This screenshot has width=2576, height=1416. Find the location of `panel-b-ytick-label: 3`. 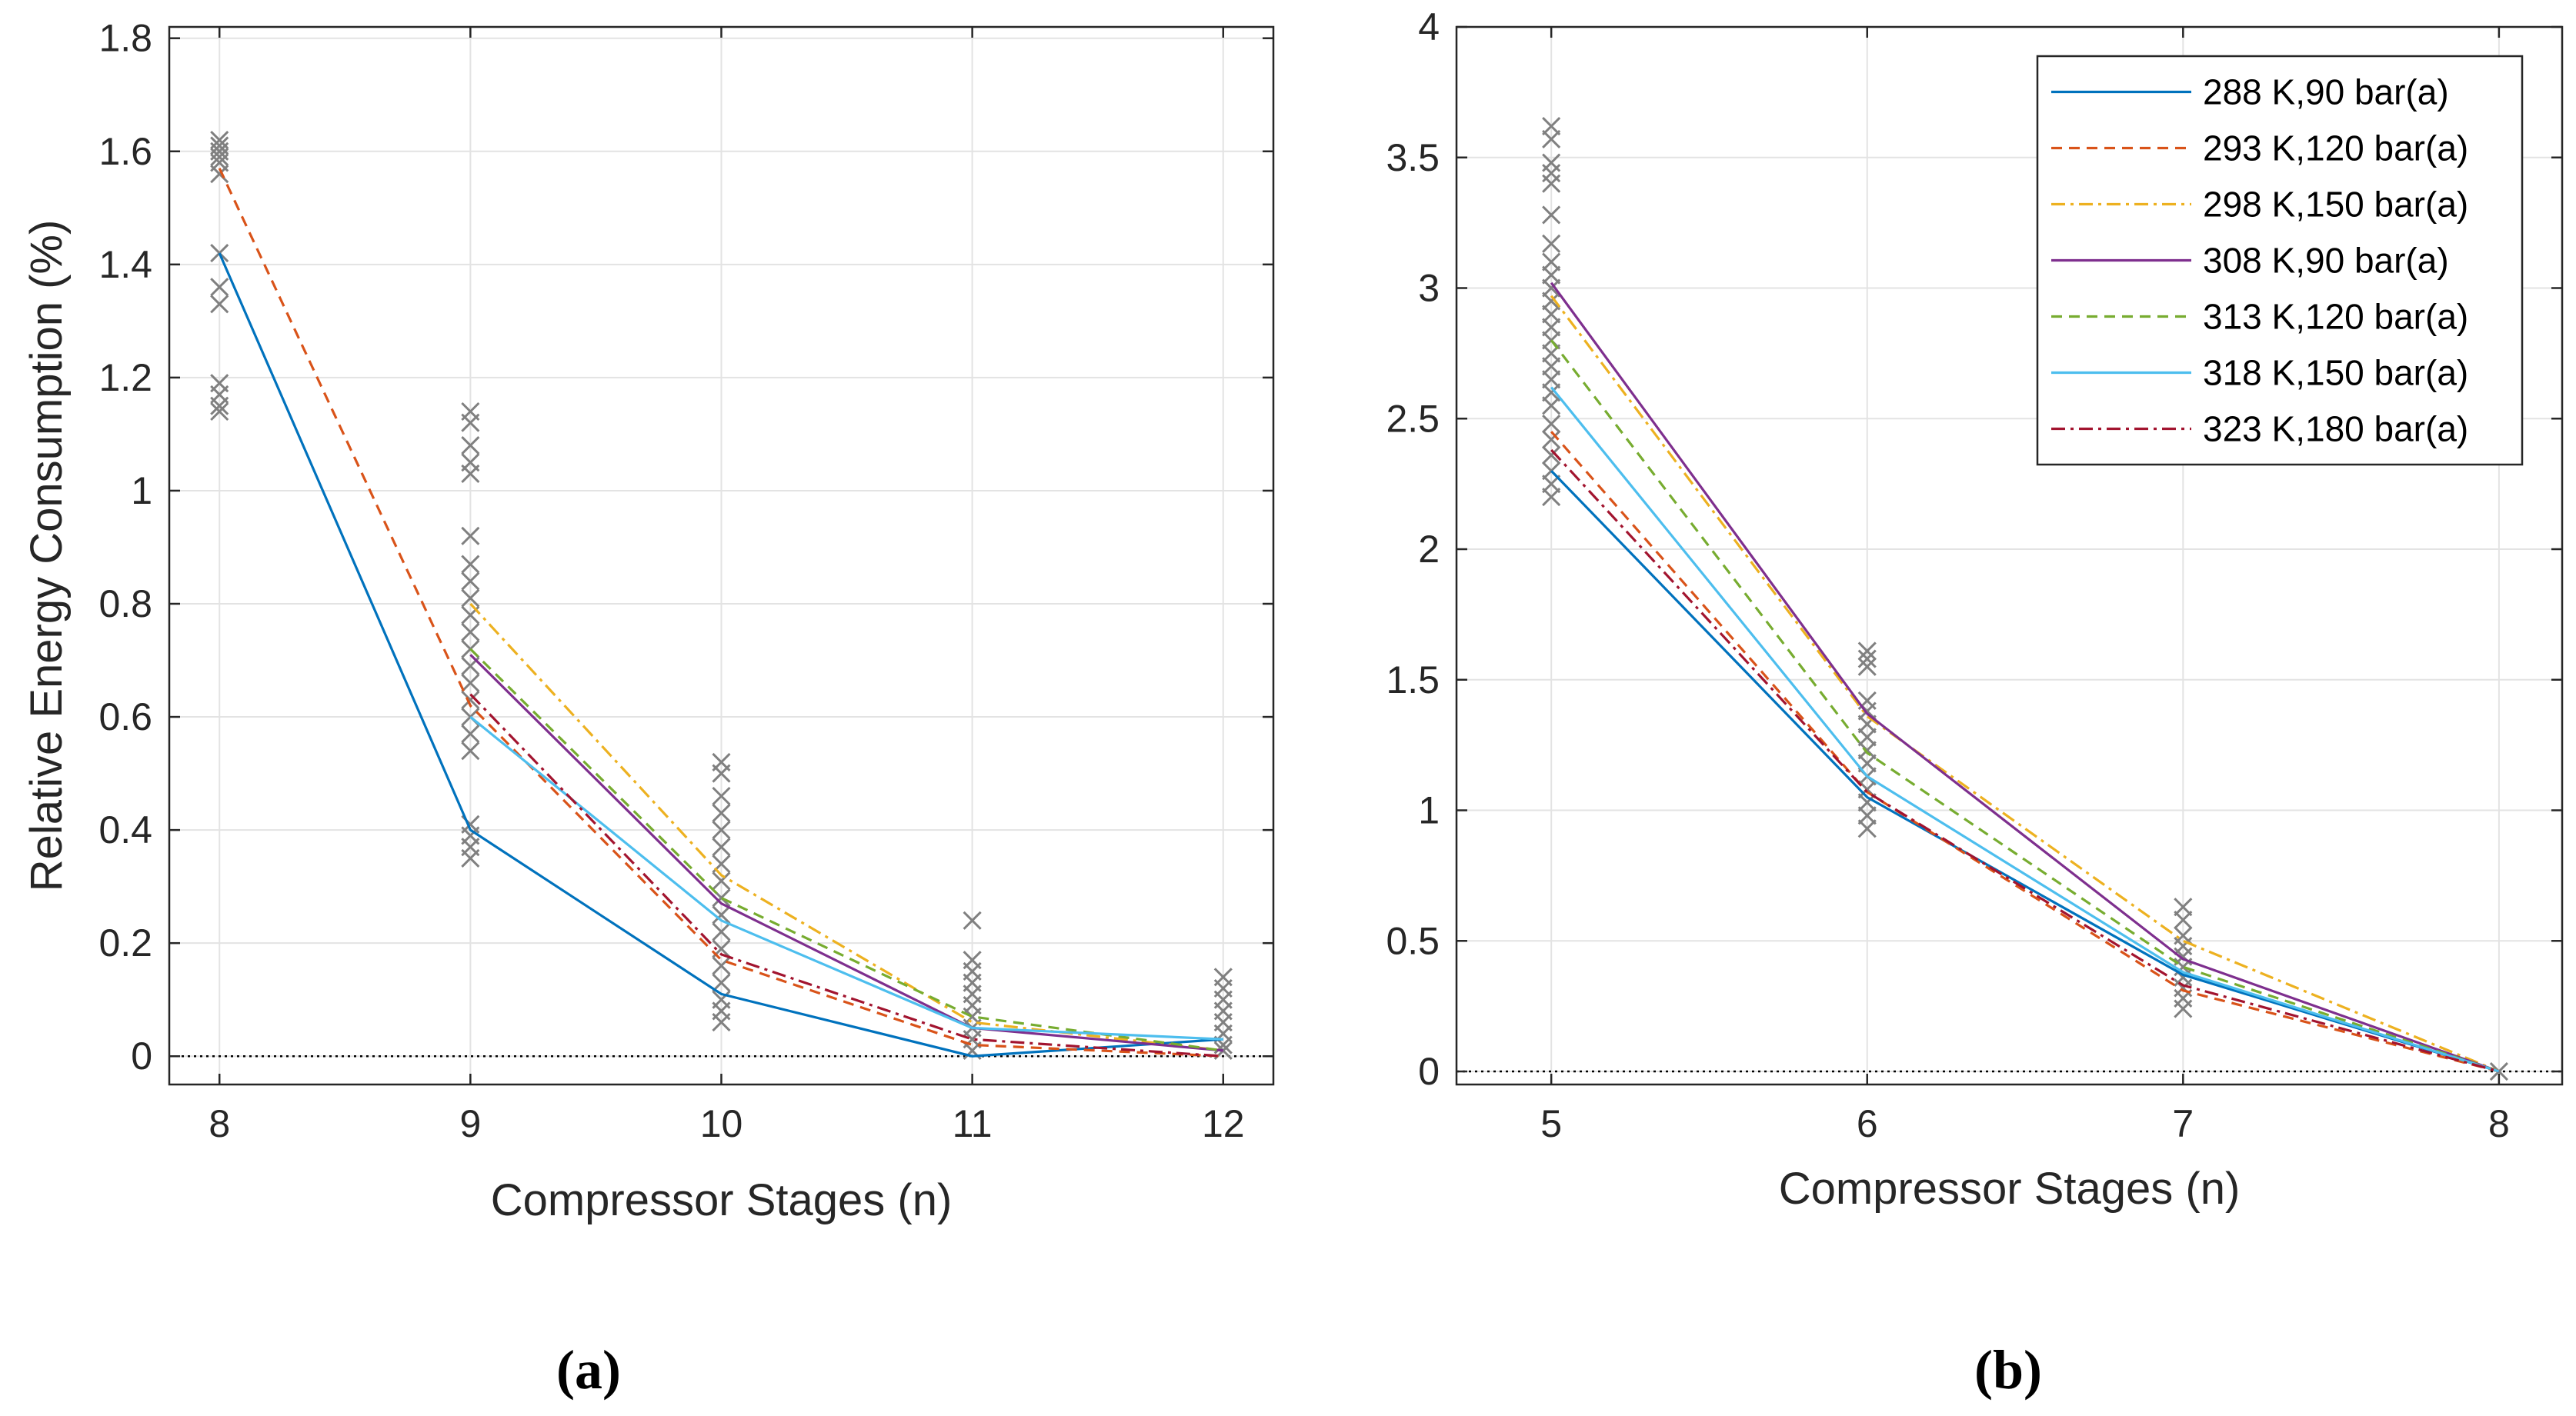

panel-b-ytick-label: 3 is located at coordinates (1429, 288).